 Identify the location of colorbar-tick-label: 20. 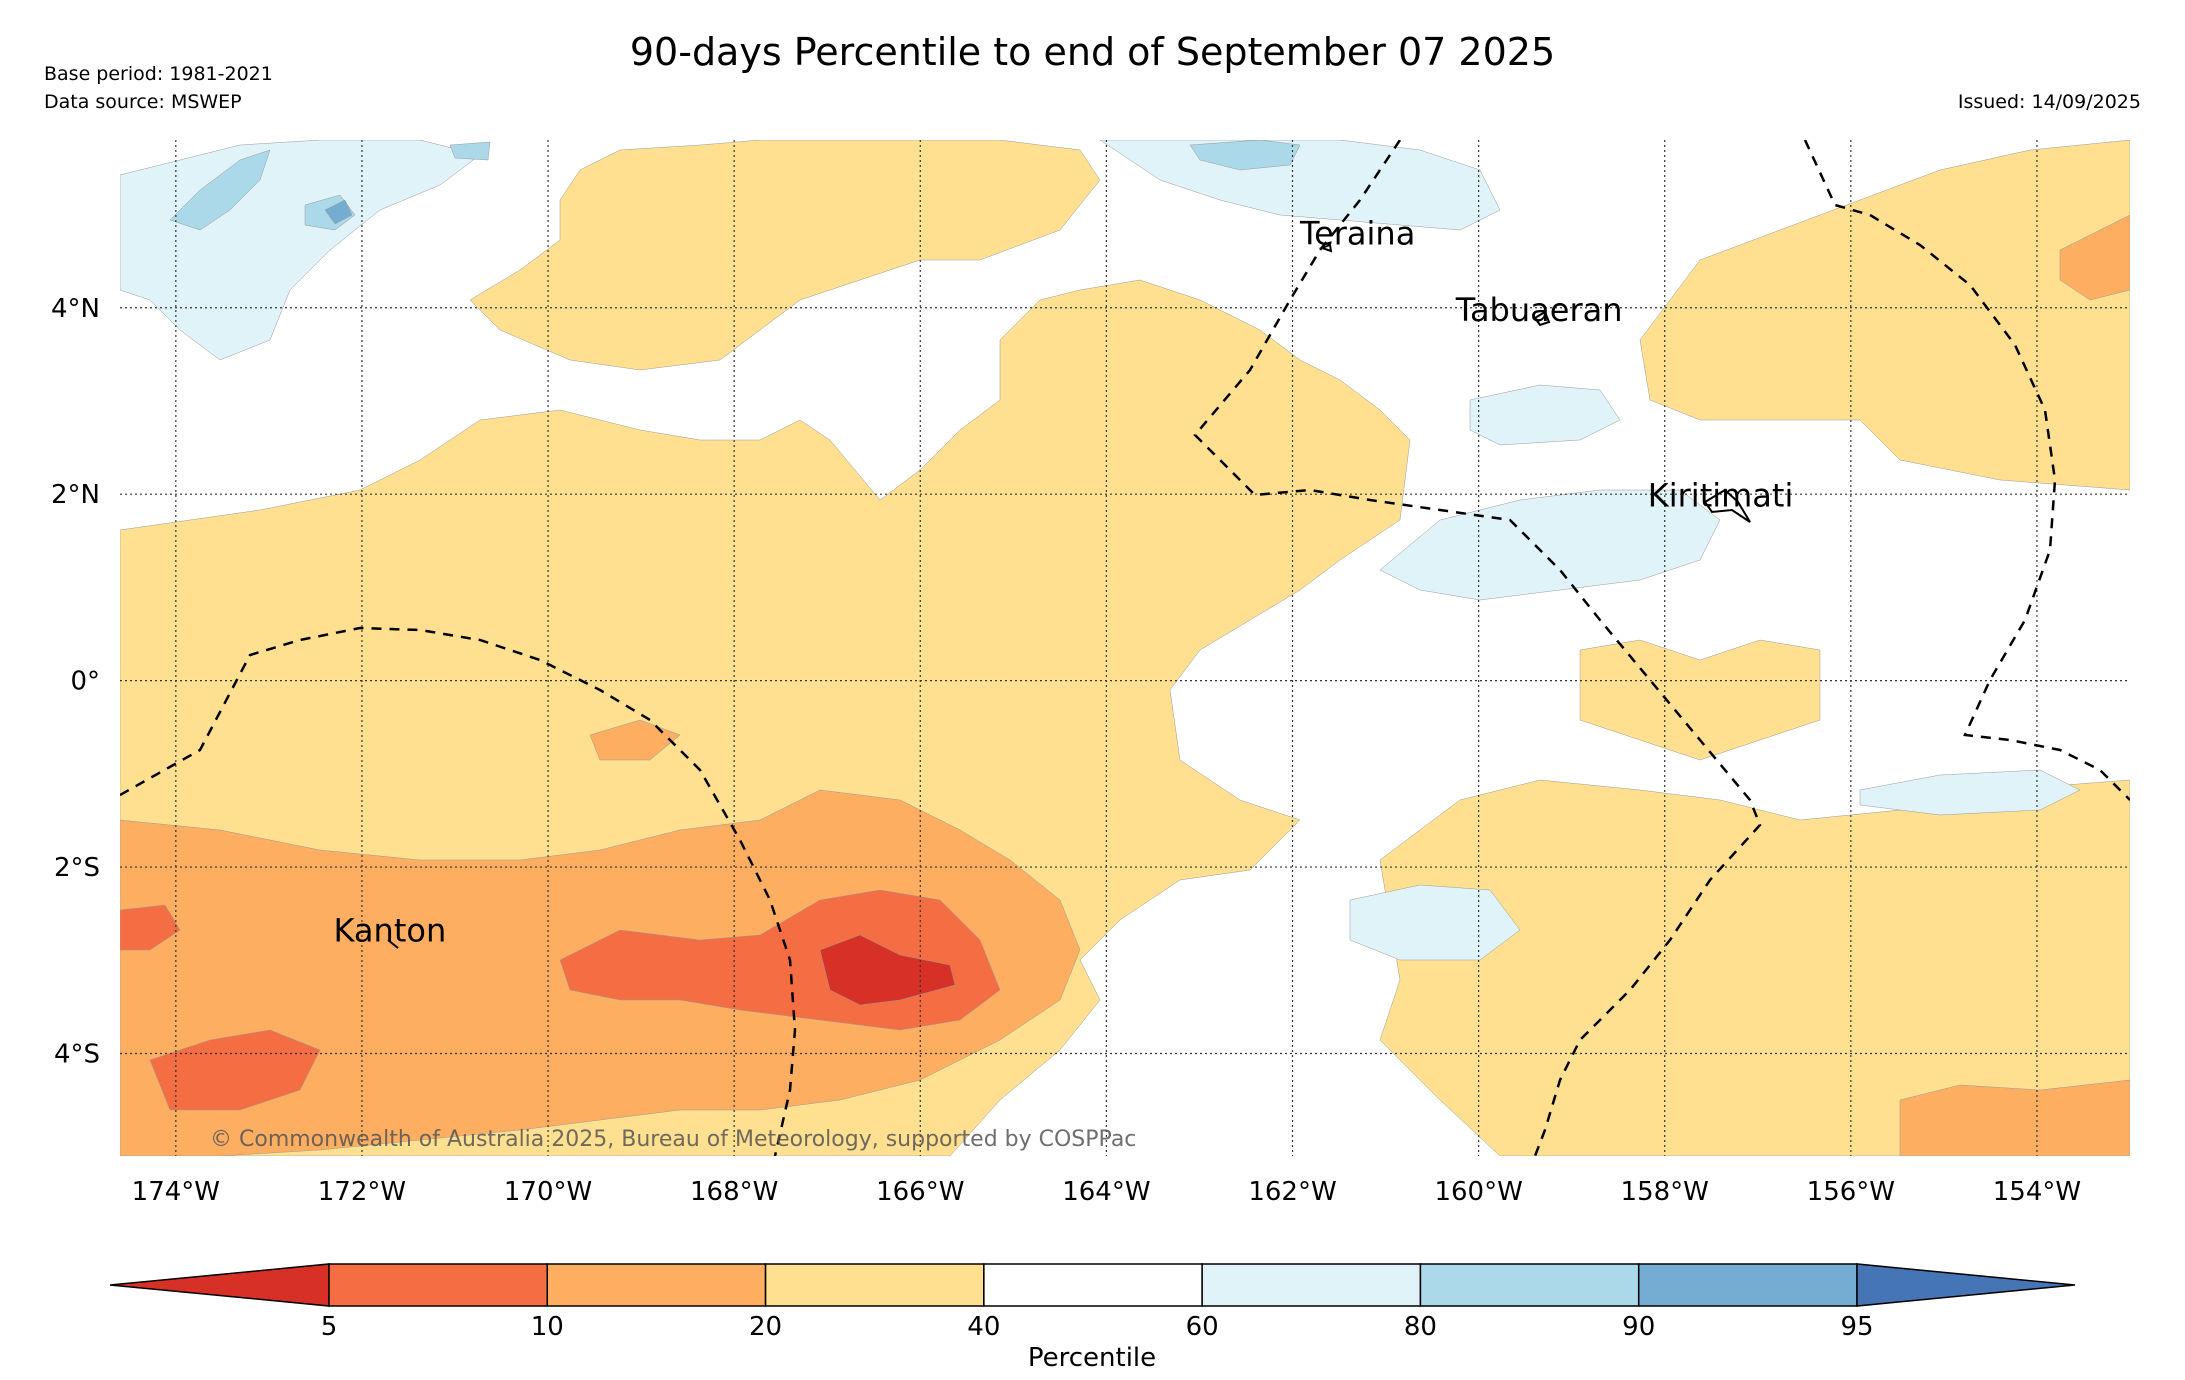
(765, 1327).